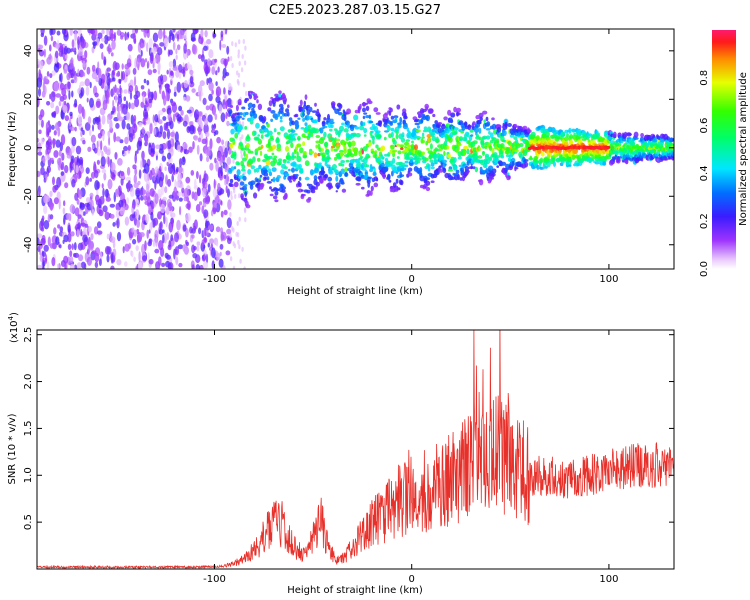 Image resolution: width=750 pixels, height=600 pixels. What do you see at coordinates (704, 126) in the screenshot?
I see `colorbar-tick-label: 0.6` at bounding box center [704, 126].